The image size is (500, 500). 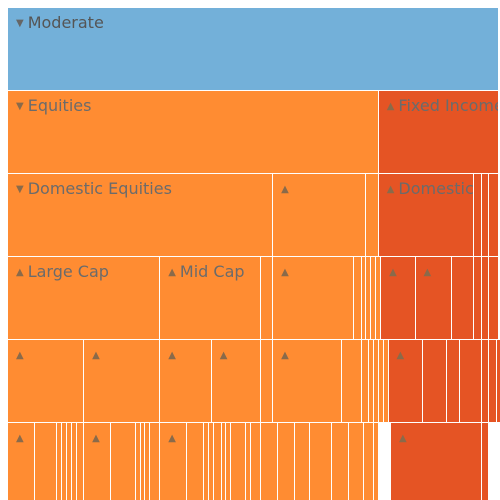 What do you see at coordinates (436, 188) in the screenshot?
I see `treemap-cell-text: Domestic` at bounding box center [436, 188].